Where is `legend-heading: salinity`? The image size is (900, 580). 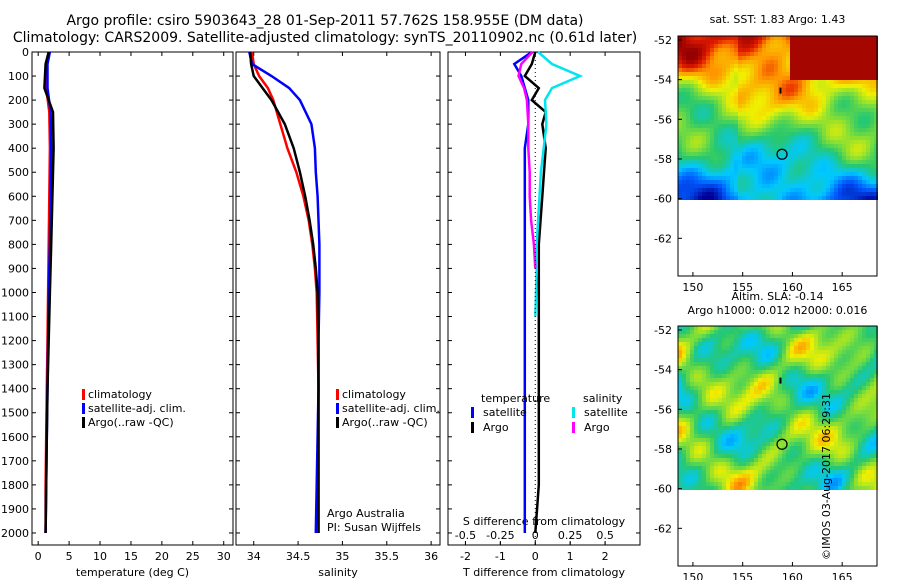
legend-heading: salinity is located at coordinates (603, 398).